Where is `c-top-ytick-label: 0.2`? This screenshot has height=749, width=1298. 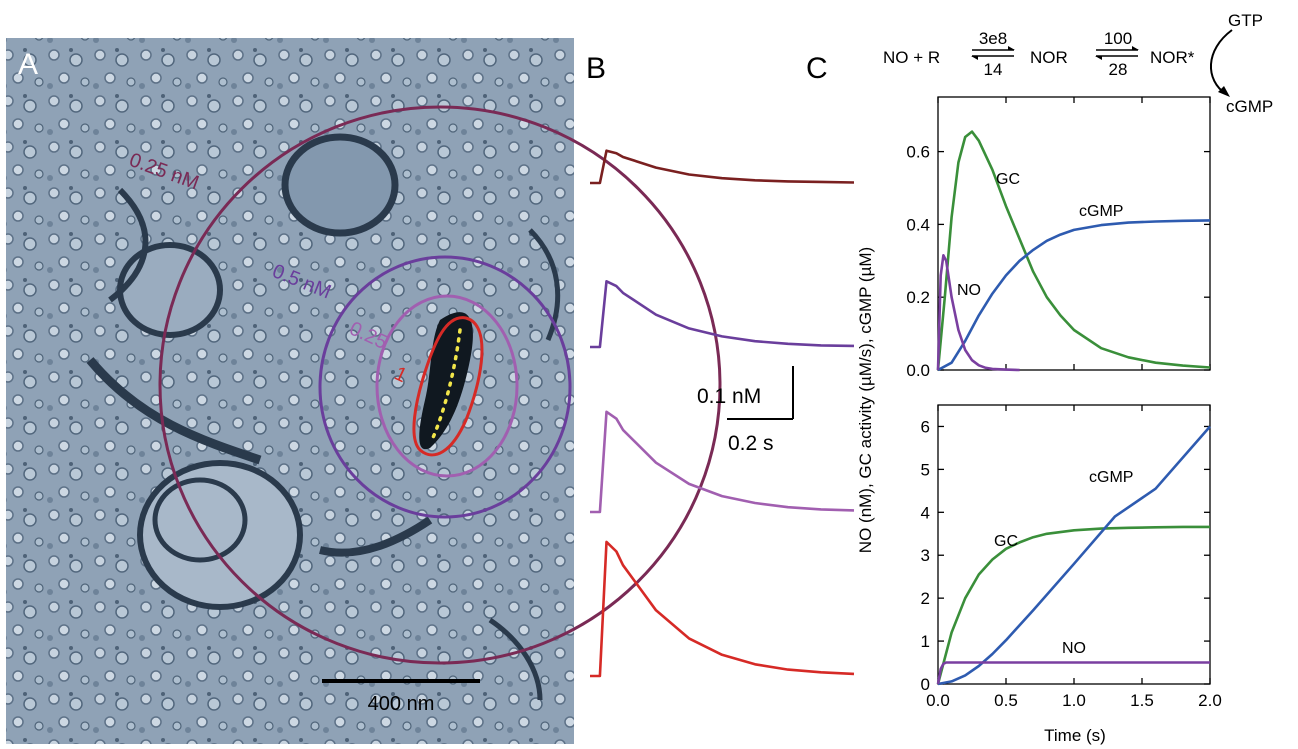 c-top-ytick-label: 0.2 is located at coordinates (918, 297).